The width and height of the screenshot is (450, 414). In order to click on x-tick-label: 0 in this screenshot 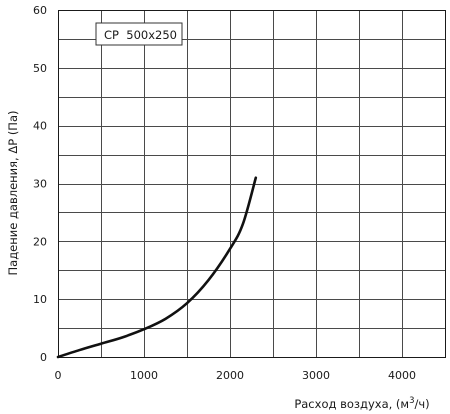, I will do `click(58, 375)`.